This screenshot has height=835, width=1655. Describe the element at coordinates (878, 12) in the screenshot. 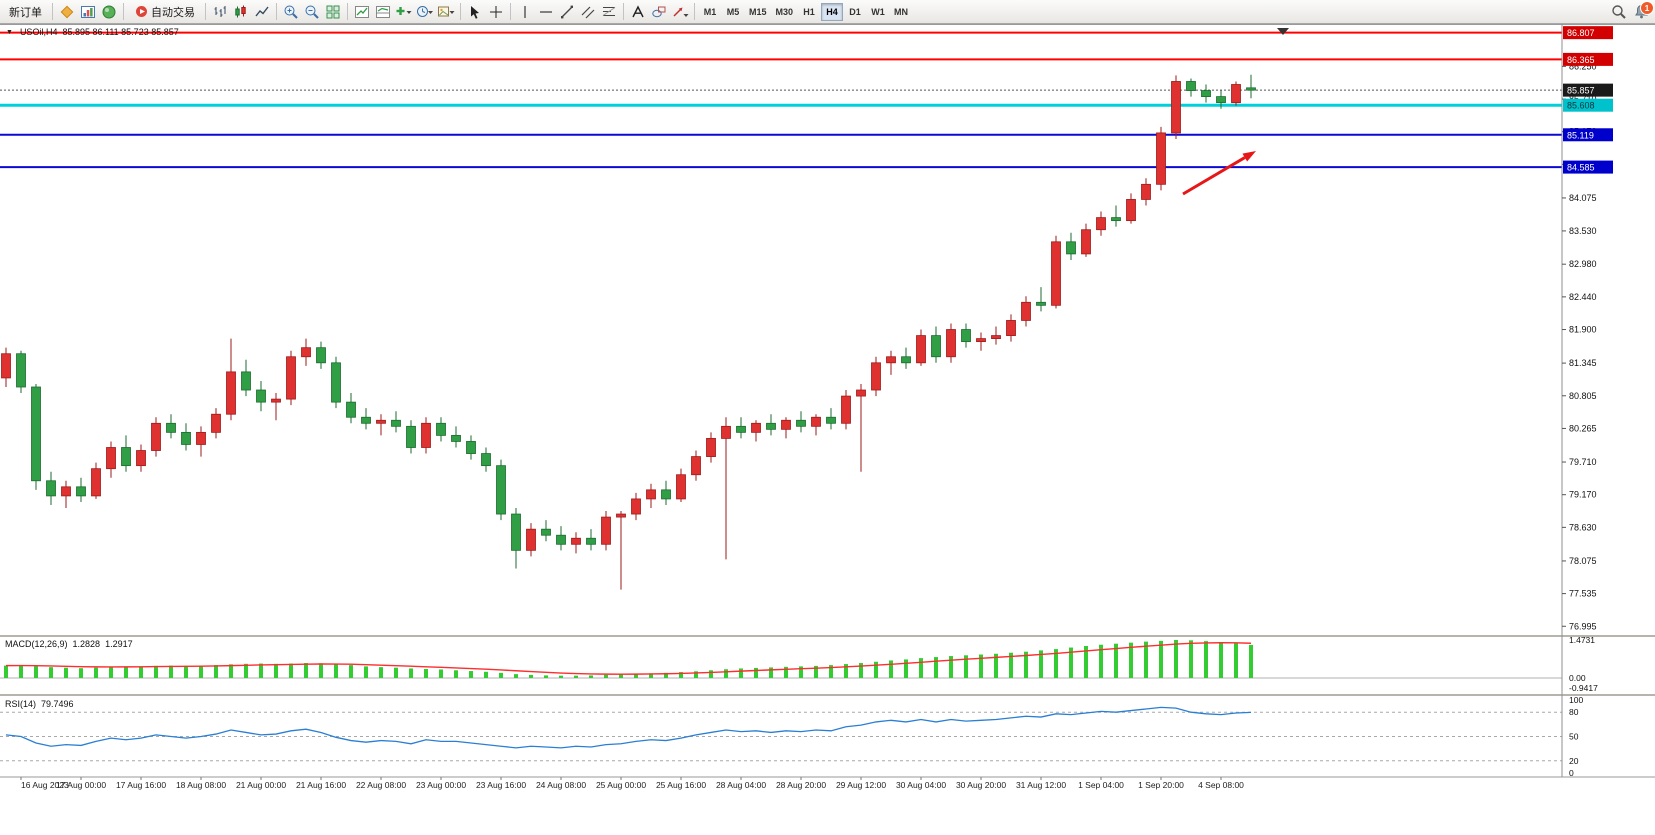

I see `timeframe-button-w1: W1` at that location.